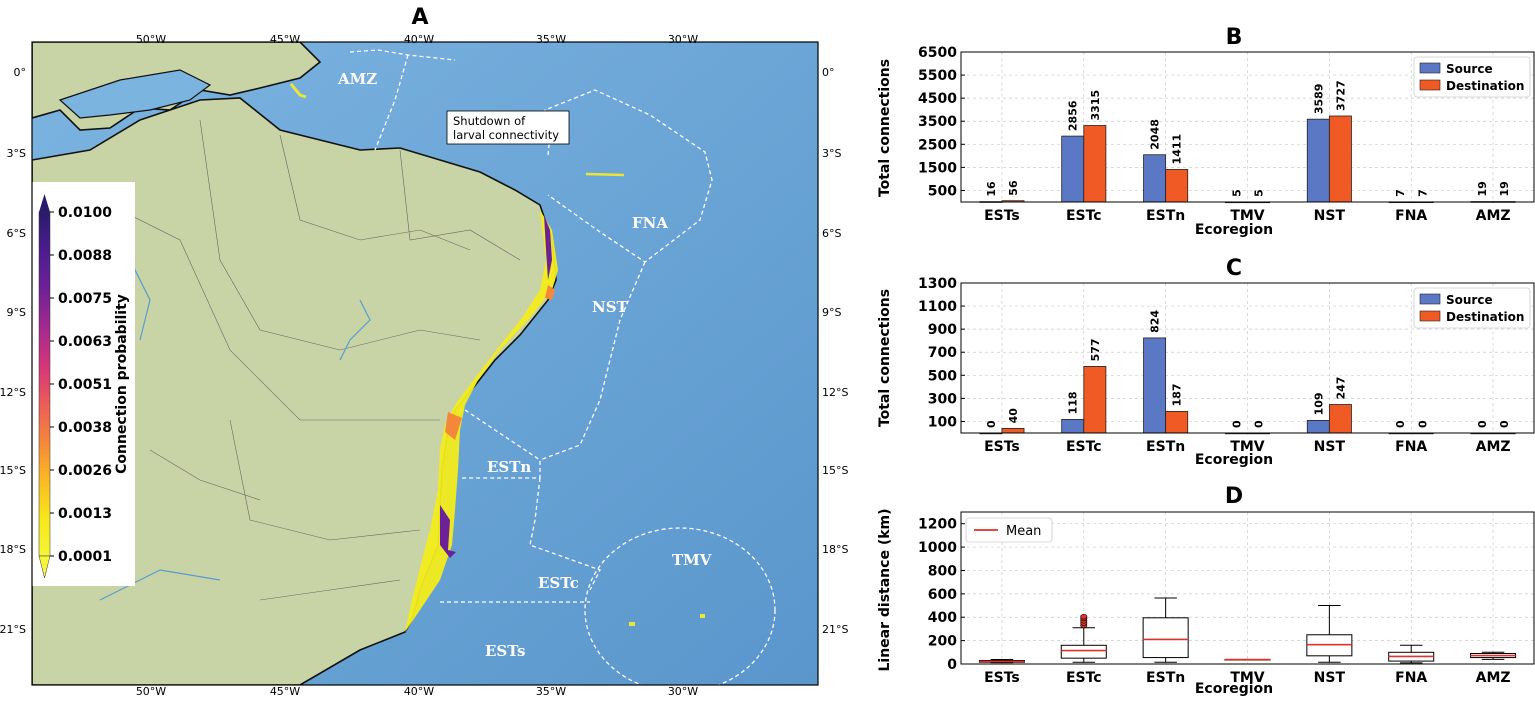 This screenshot has height=701, width=1535. Describe the element at coordinates (1472, 77) in the screenshot. I see `legend-box` at that location.